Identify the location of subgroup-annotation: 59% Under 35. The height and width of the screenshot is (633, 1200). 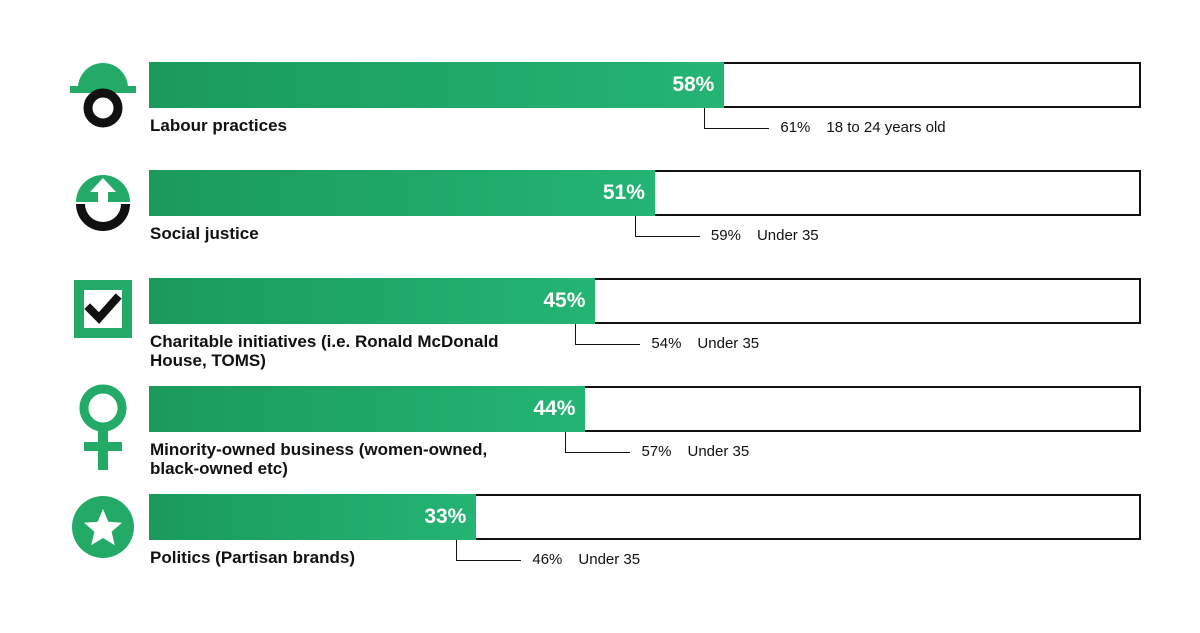
(765, 236).